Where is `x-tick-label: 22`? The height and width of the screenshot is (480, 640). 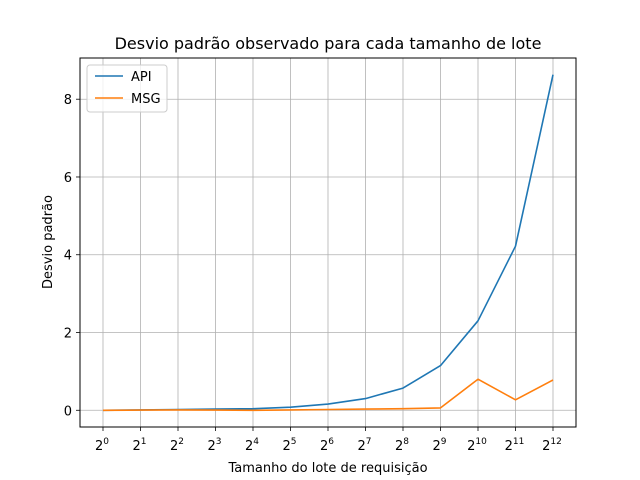 x-tick-label: 22 is located at coordinates (177, 445).